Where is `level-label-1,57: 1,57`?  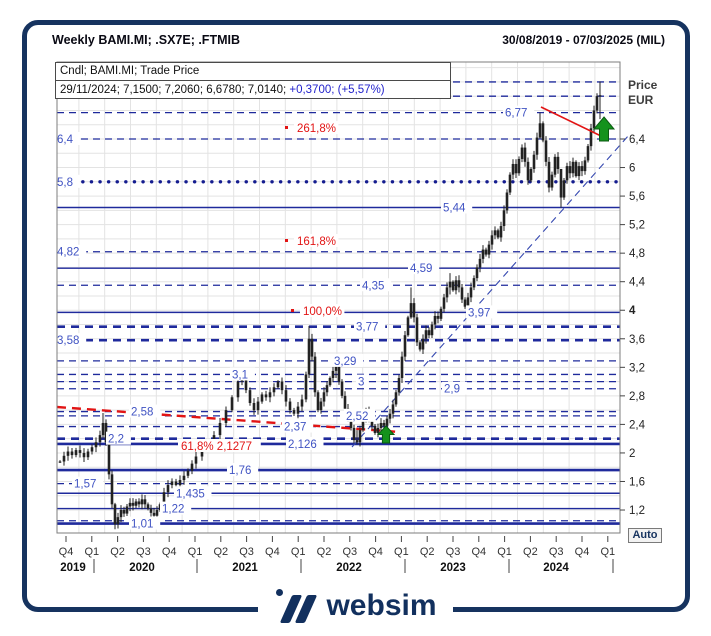
level-label-1,57: 1,57 is located at coordinates (85, 485).